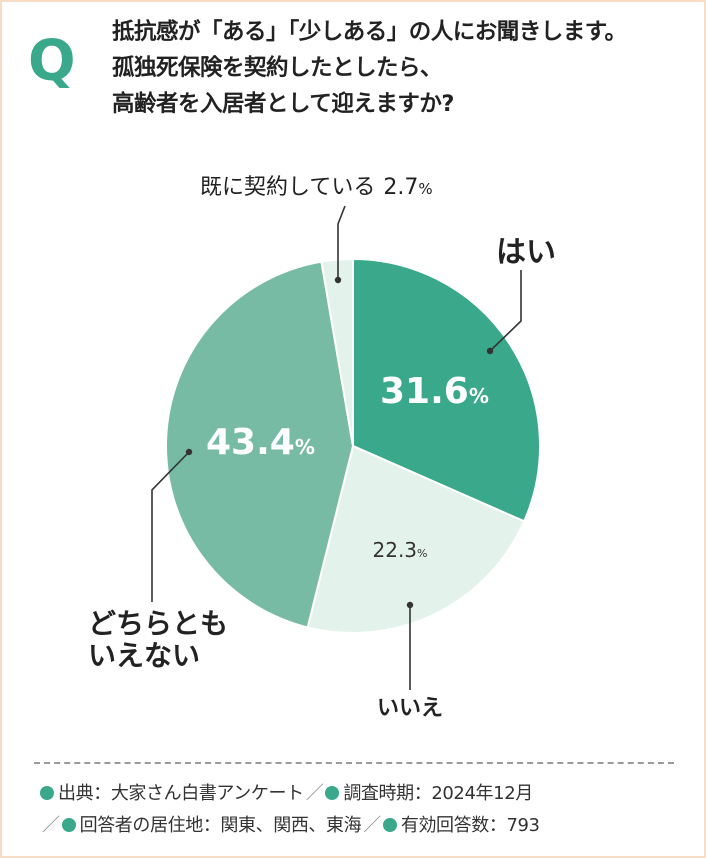 This screenshot has height=858, width=706. Describe the element at coordinates (369, 32) in the screenshot. I see `question-line-1: 抵抗感が「ある」「少しある」の人にお聞きします。` at that location.